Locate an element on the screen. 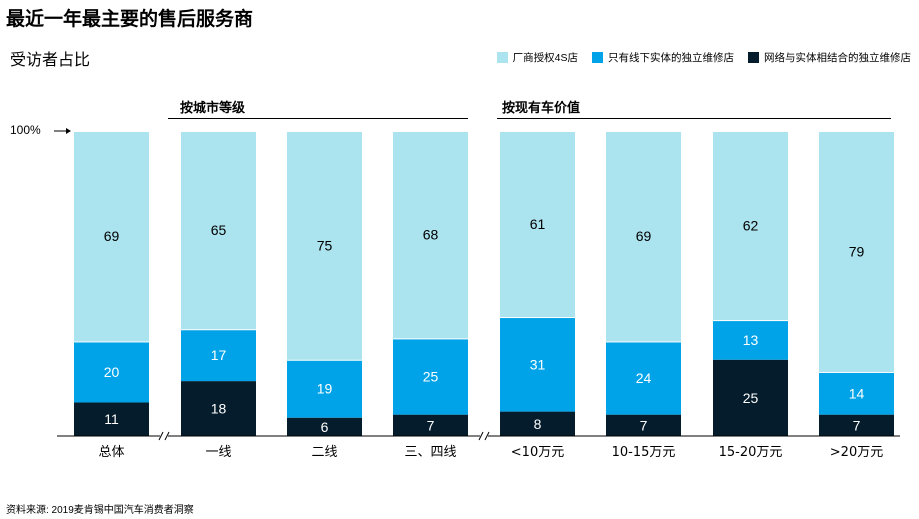 The height and width of the screenshot is (519, 919). group-rule-city-tier is located at coordinates (318, 118).